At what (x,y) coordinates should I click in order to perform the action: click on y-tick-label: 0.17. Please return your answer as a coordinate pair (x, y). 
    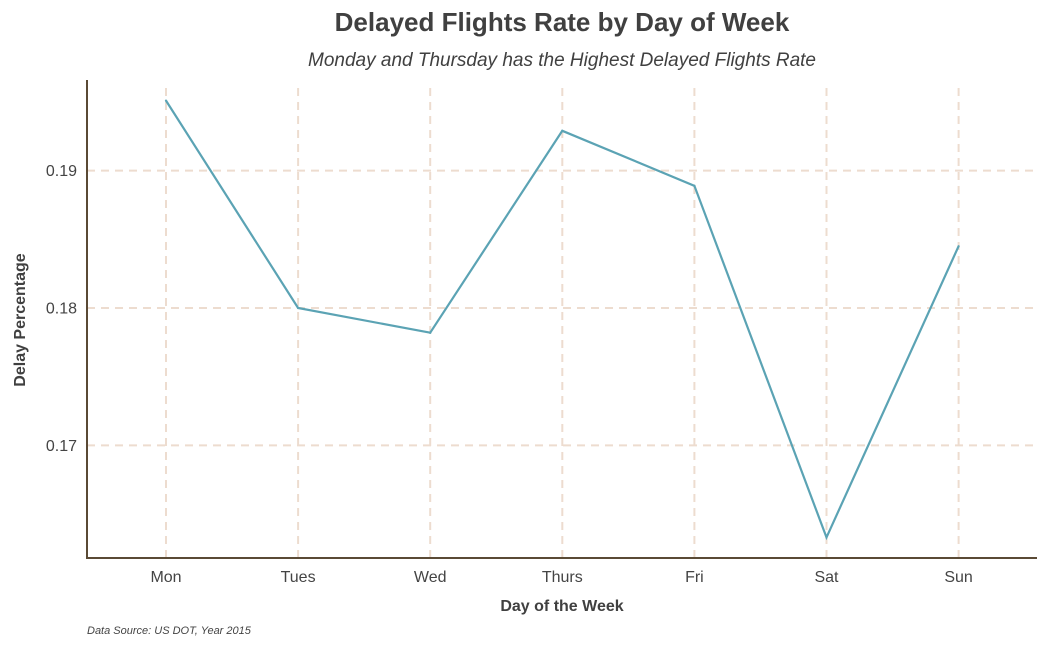
    Looking at the image, I should click on (61, 446).